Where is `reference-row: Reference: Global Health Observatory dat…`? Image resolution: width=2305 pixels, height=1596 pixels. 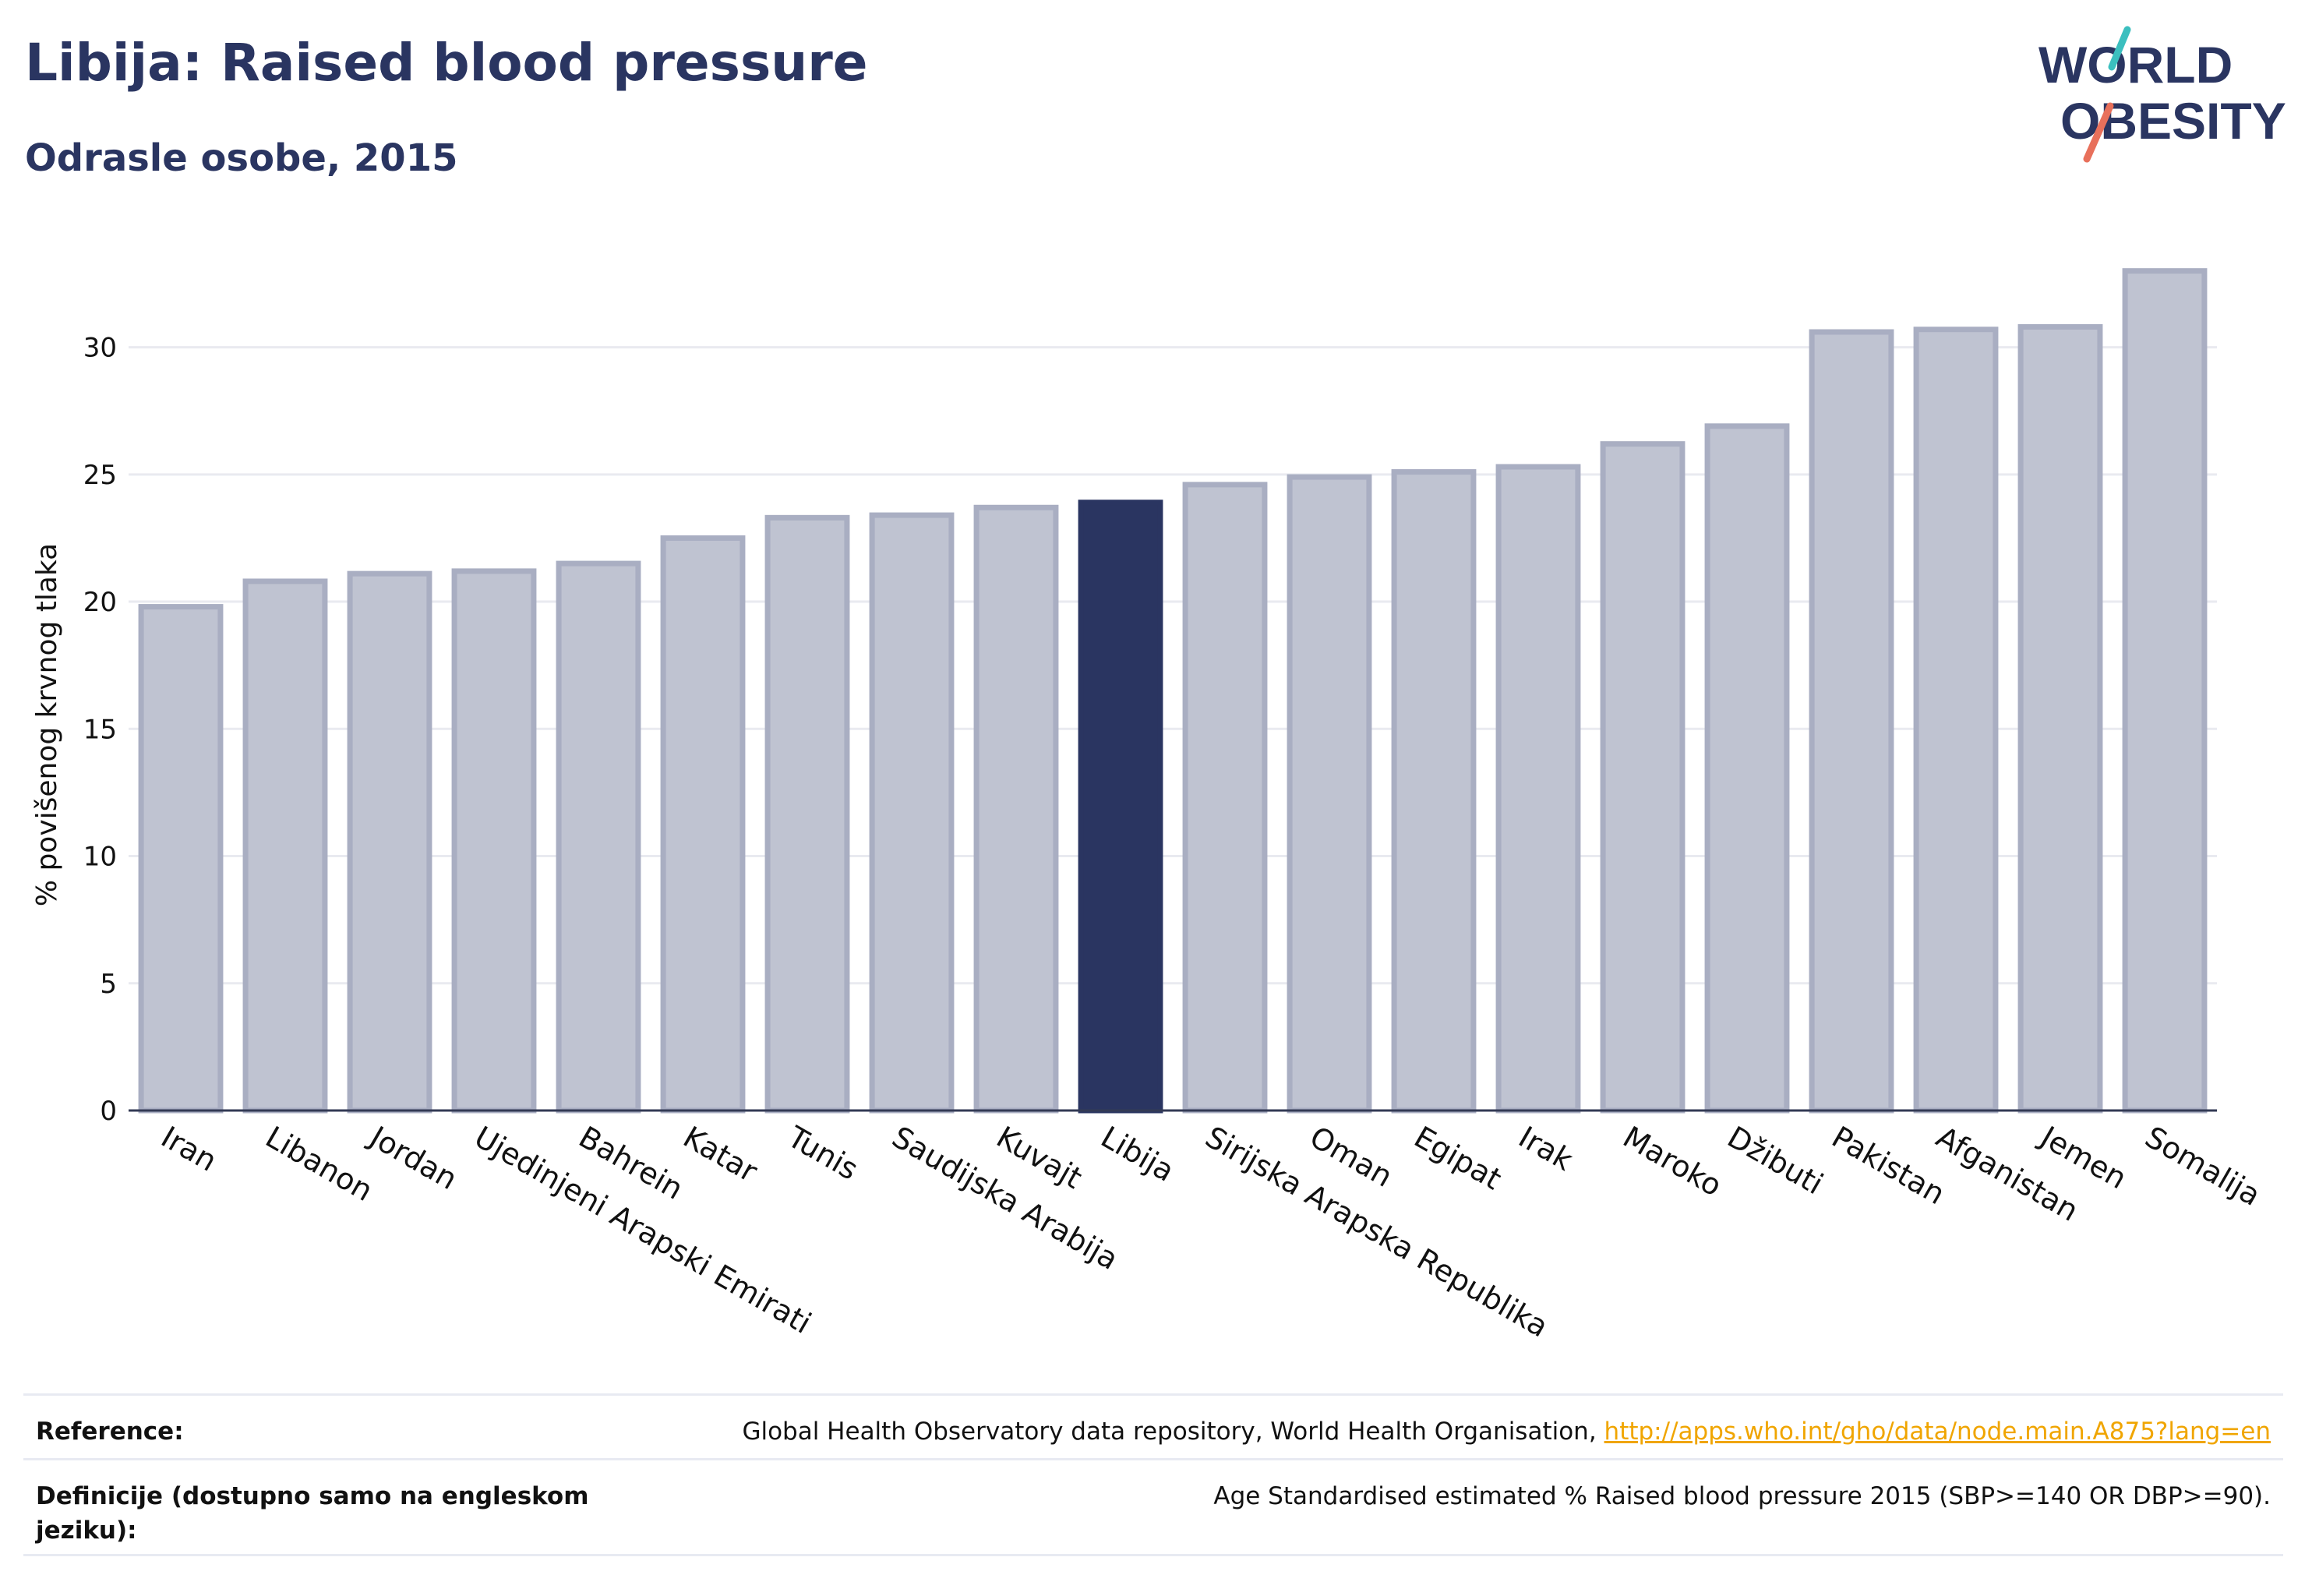 reference-row: Reference: Global Health Observatory dat… is located at coordinates (1153, 1425).